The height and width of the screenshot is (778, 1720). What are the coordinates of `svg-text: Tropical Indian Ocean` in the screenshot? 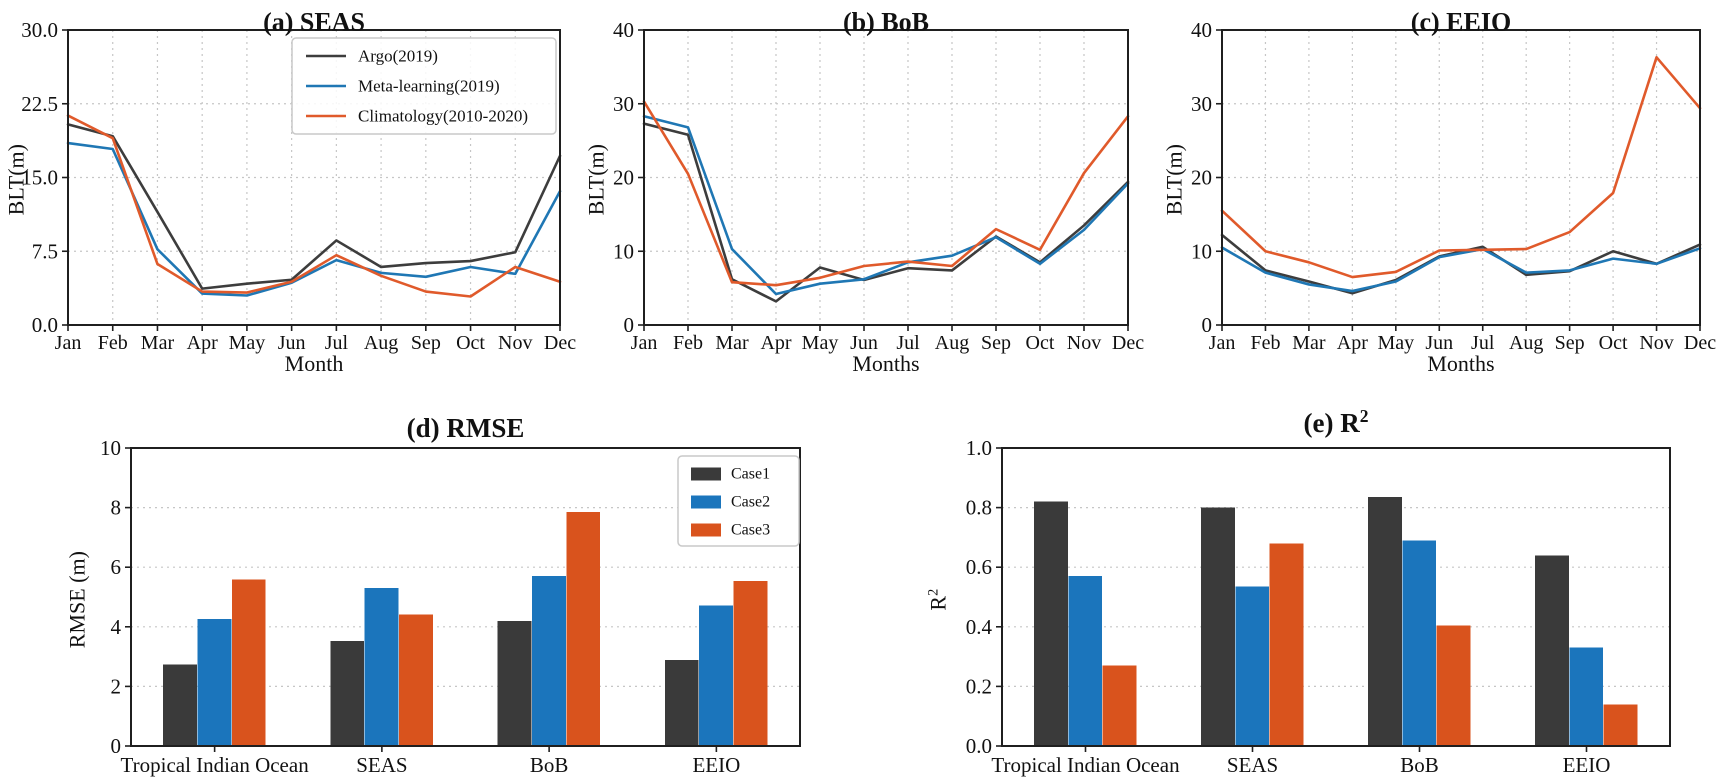 It's located at (215, 765).